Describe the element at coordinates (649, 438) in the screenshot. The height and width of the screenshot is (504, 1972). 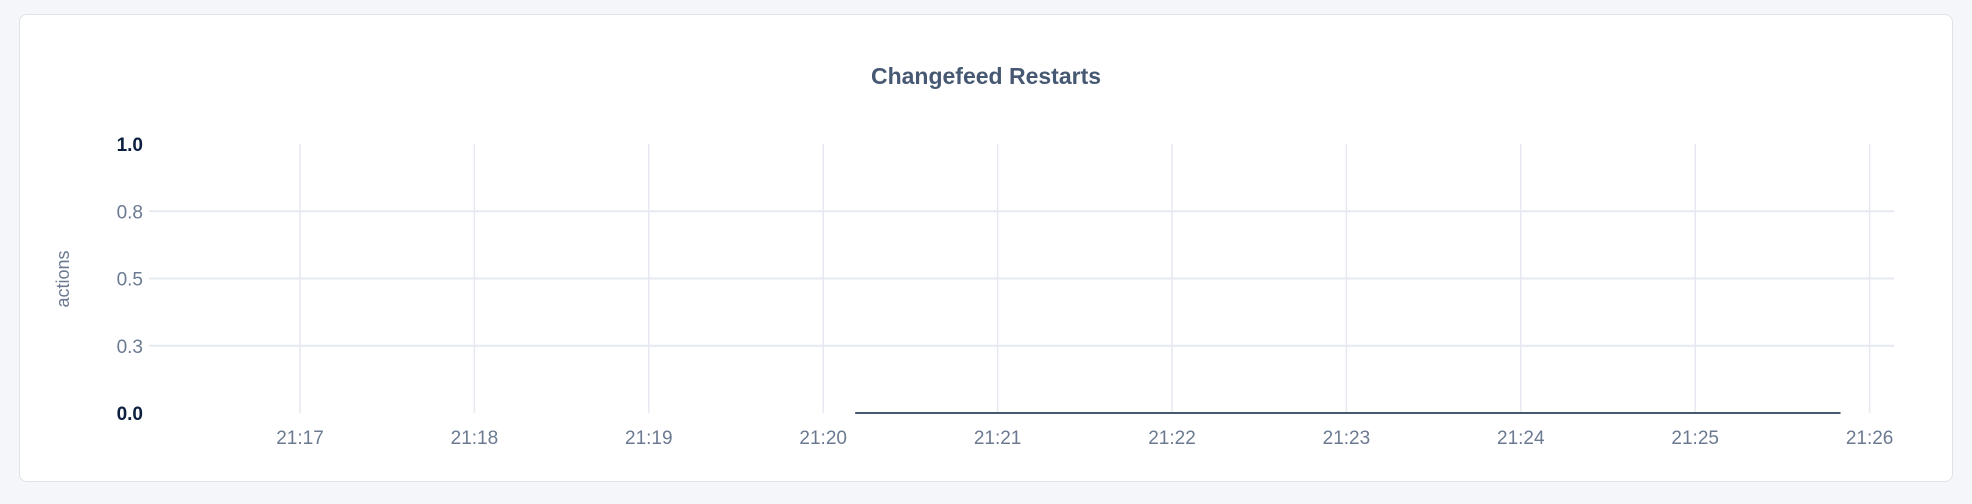
I see `x-tick-label: 21:19` at that location.